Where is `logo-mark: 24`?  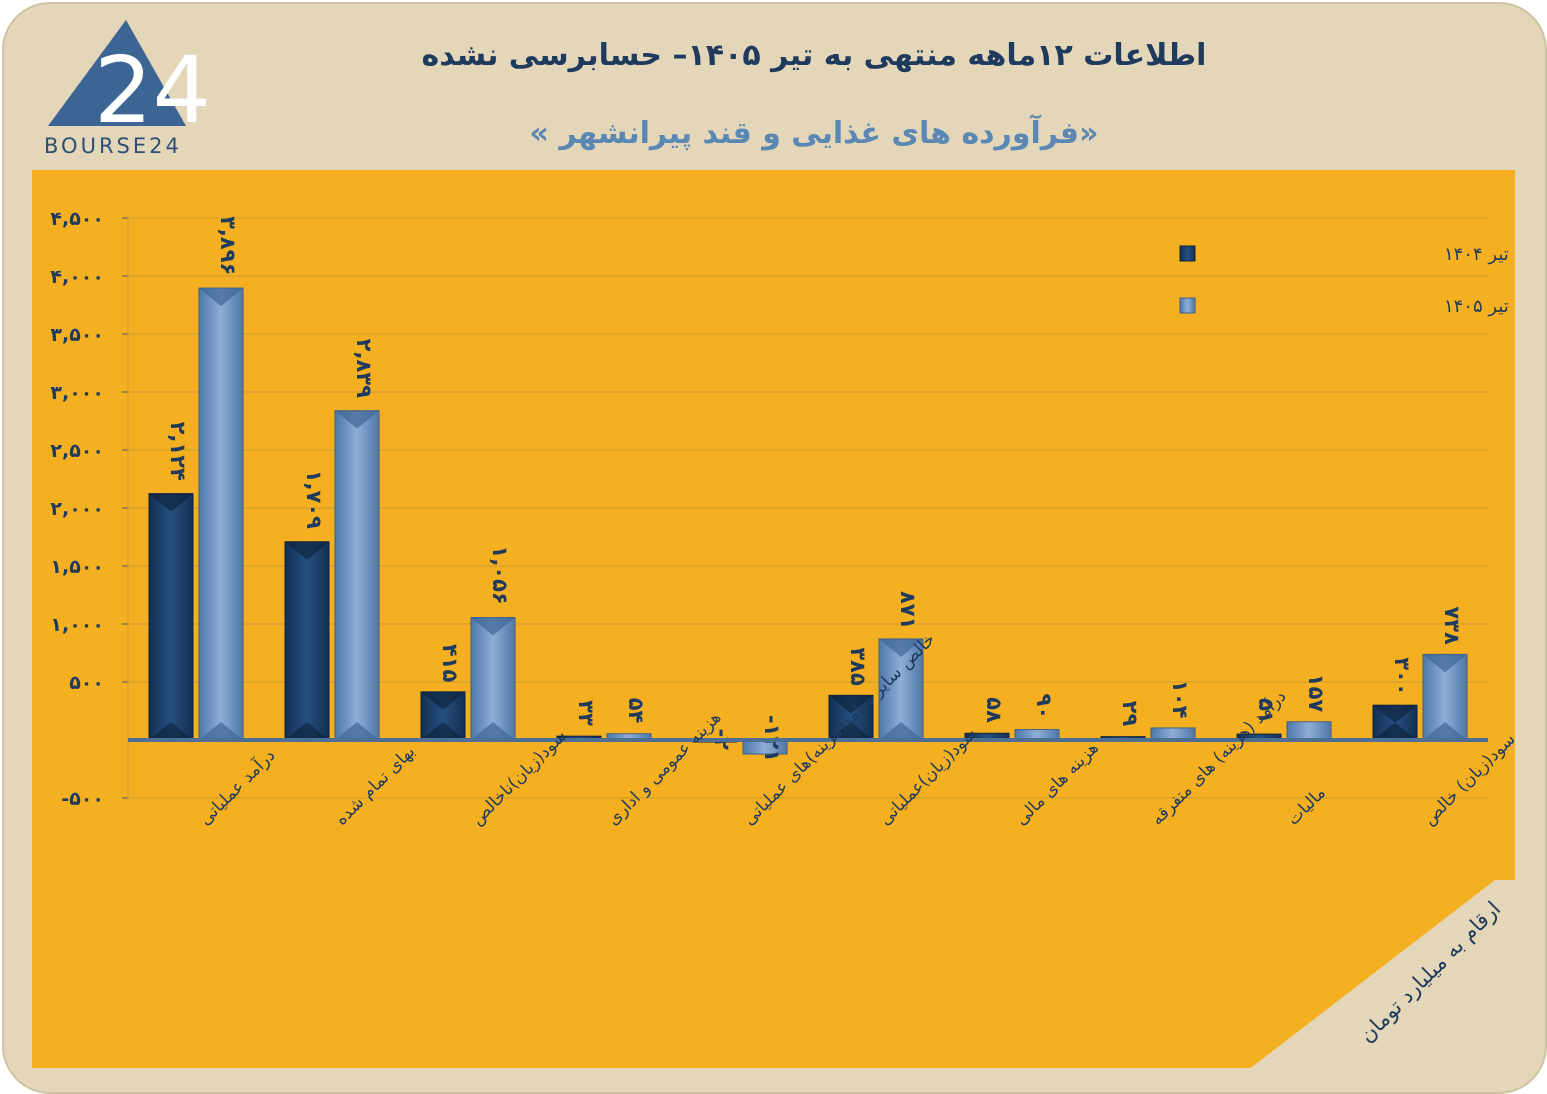 logo-mark: 24 is located at coordinates (150, 90).